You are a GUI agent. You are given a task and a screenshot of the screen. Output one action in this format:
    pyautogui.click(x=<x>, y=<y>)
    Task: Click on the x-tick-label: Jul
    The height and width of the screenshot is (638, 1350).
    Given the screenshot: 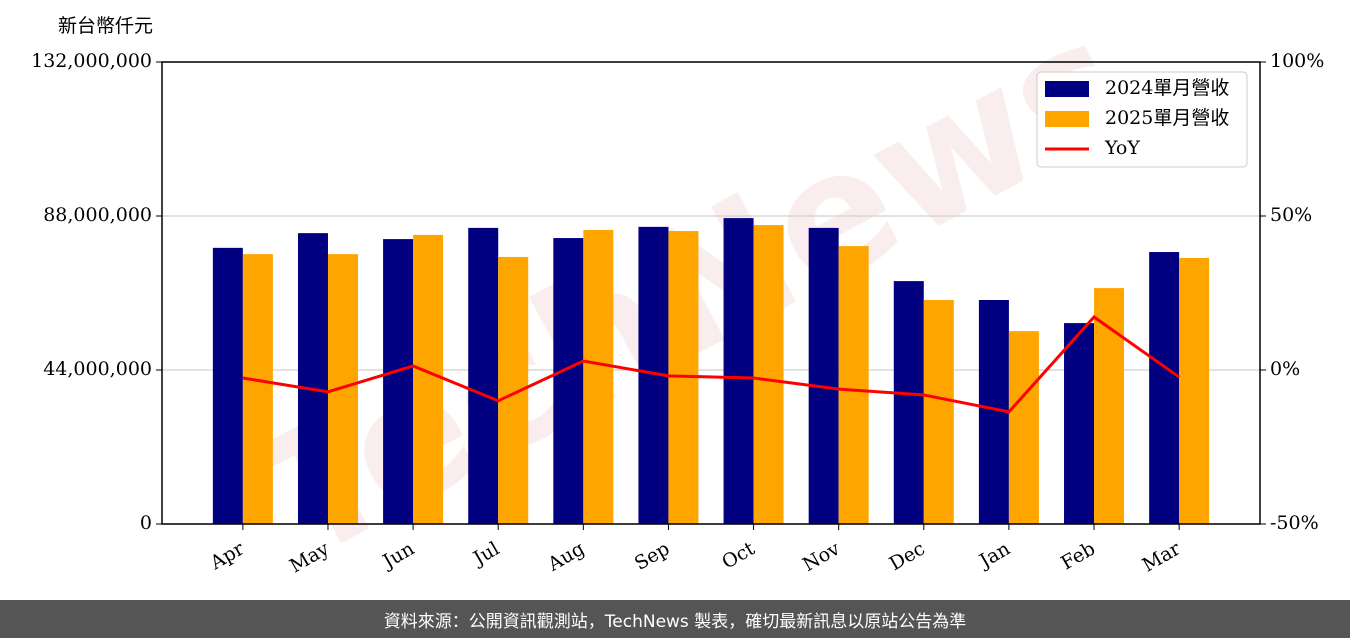 What is the action you would take?
    pyautogui.click(x=485, y=554)
    